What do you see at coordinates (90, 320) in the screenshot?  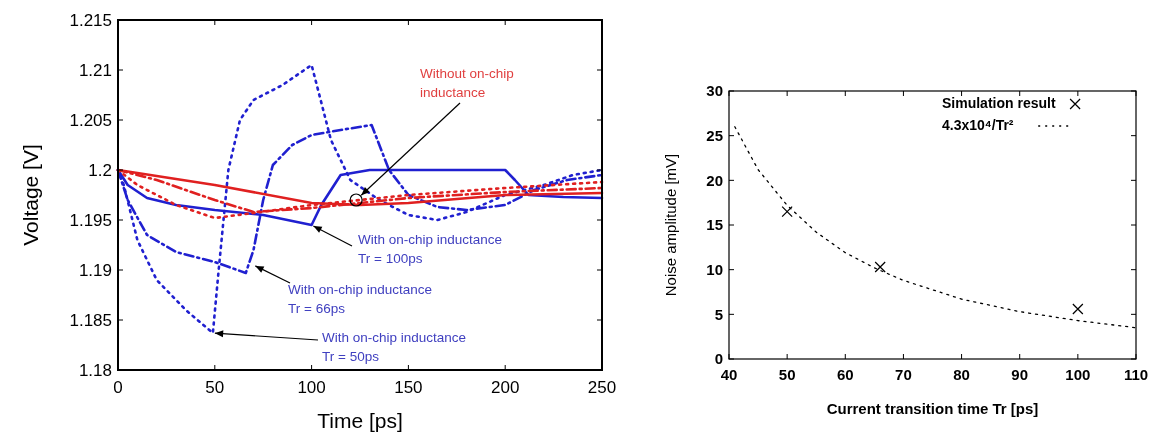 I see `y-tick-label: 1.185` at bounding box center [90, 320].